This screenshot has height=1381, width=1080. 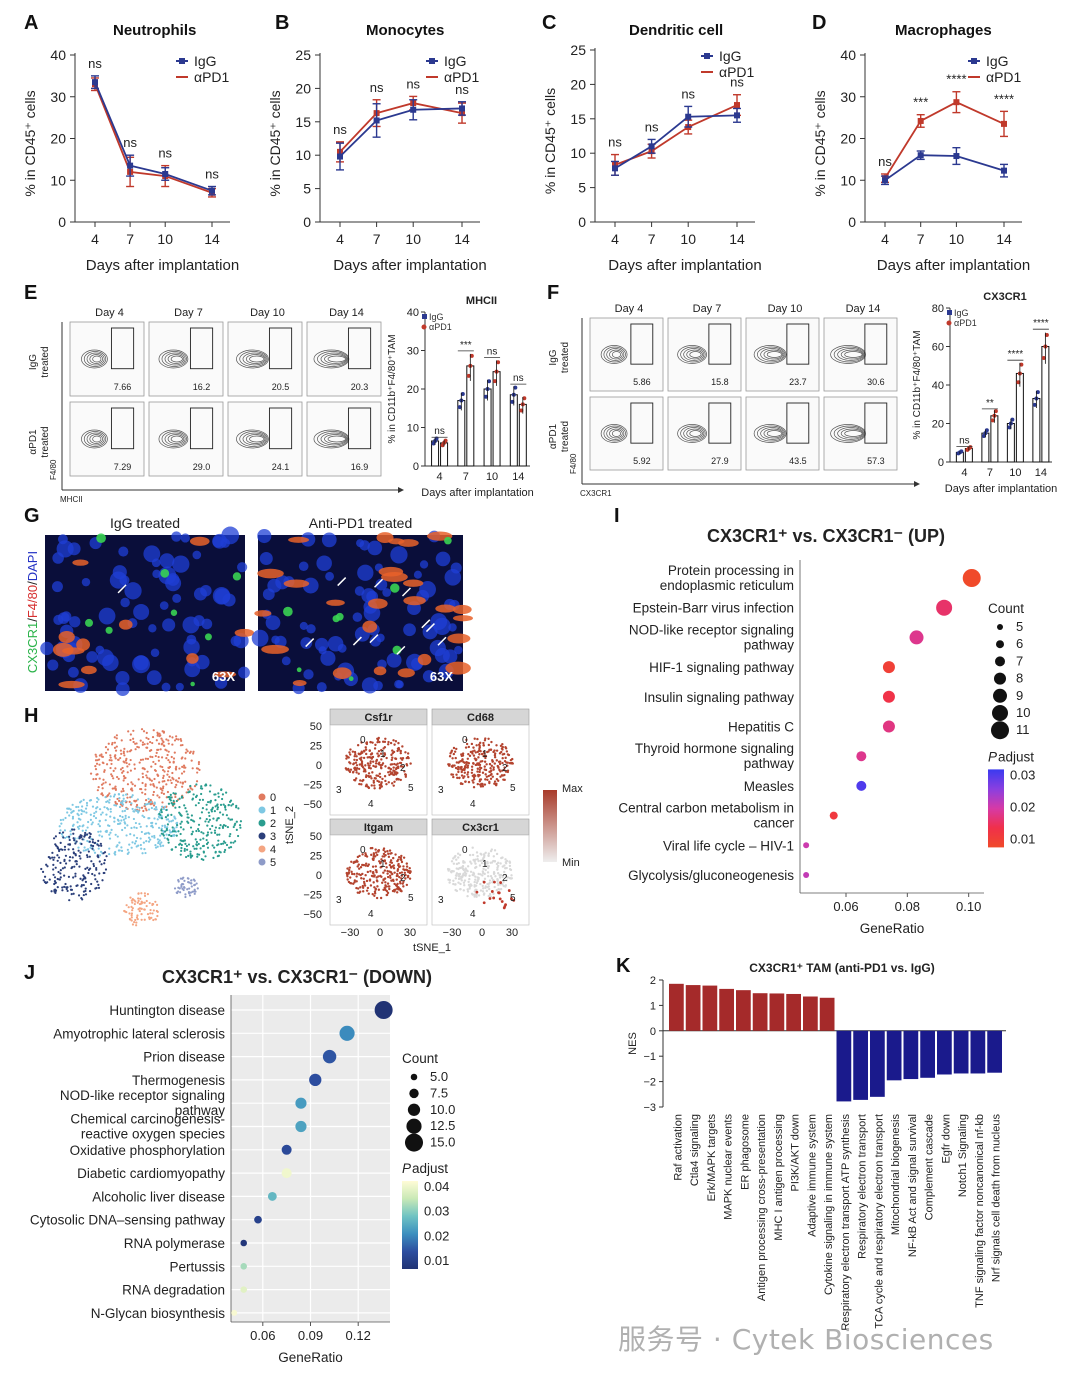 I want to click on panel-h-cluster-number: 0, so click(x=465, y=740).